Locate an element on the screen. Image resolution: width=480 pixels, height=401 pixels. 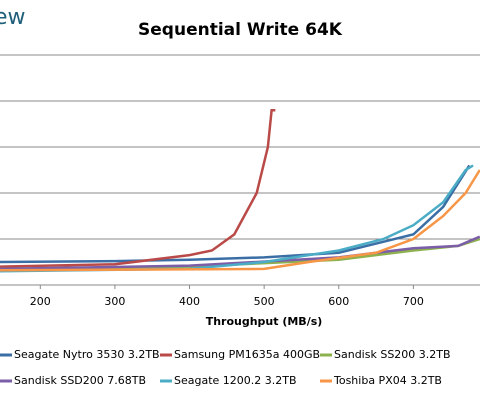
legend-label: Seagate Nytro 3530 3.2TB is located at coordinates (87, 354).